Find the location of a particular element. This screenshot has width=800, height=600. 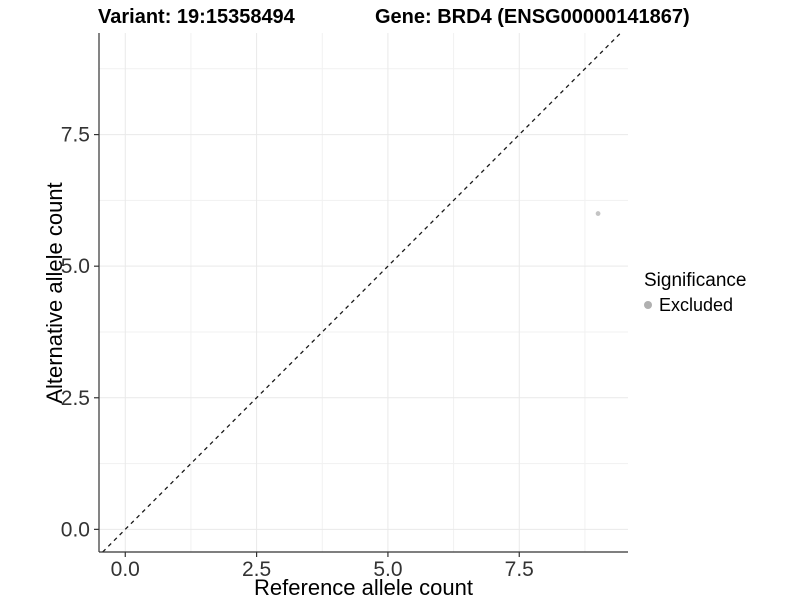

y-axis-title: Alternative allele count is located at coordinates (54, 293).